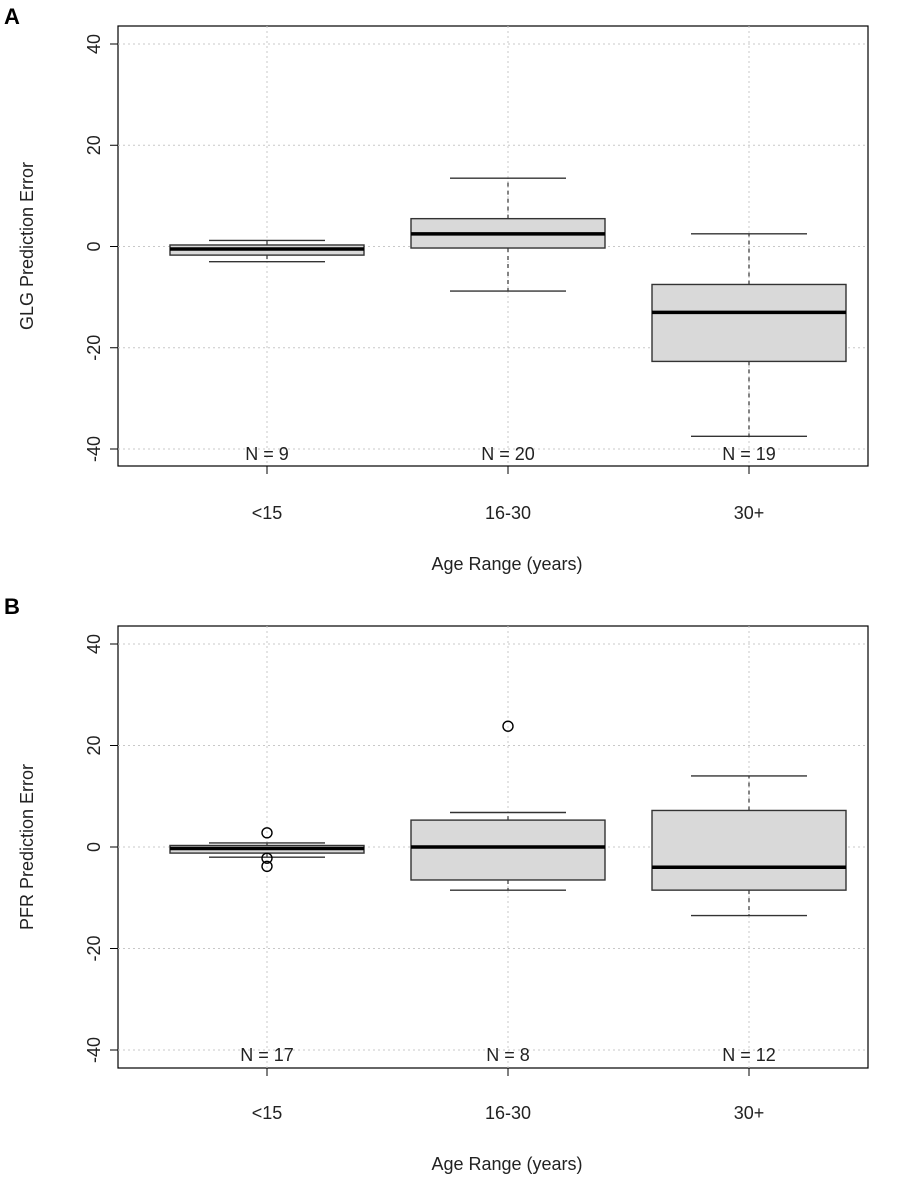 The height and width of the screenshot is (1180, 901). What do you see at coordinates (12, 606) in the screenshot?
I see `panel-b-letter: B` at bounding box center [12, 606].